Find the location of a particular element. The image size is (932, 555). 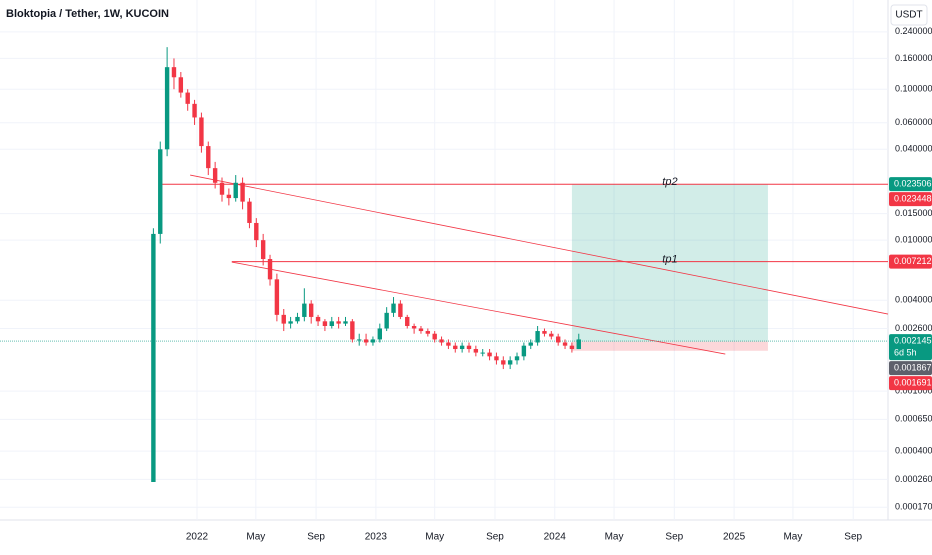

y-tick-label: 0.004000 is located at coordinates (913, 300).